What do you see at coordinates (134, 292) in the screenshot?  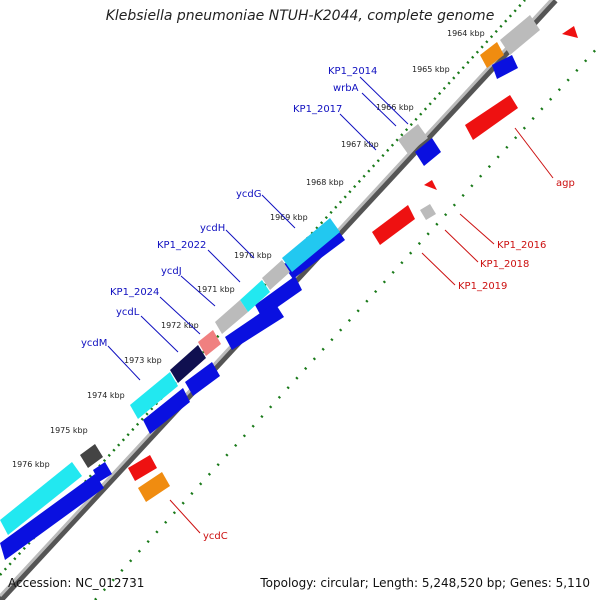 I see `label-KP1_2024: KP1_2024` at bounding box center [134, 292].